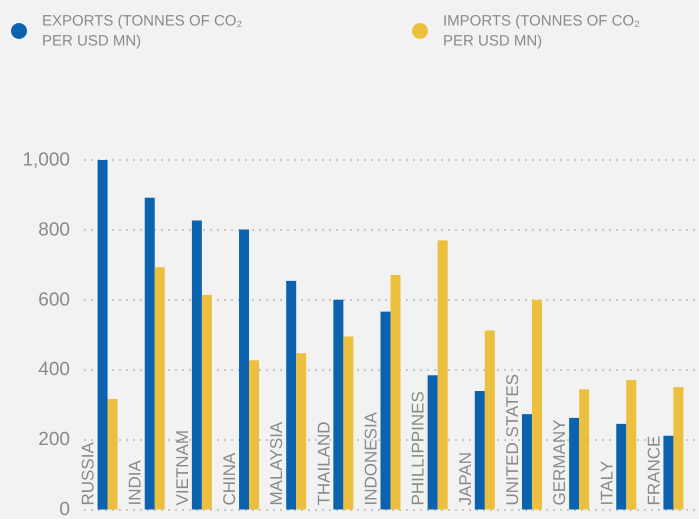 The image size is (699, 519). Describe the element at coordinates (135, 483) in the screenshot. I see `x-tick-label: INDIA` at that location.